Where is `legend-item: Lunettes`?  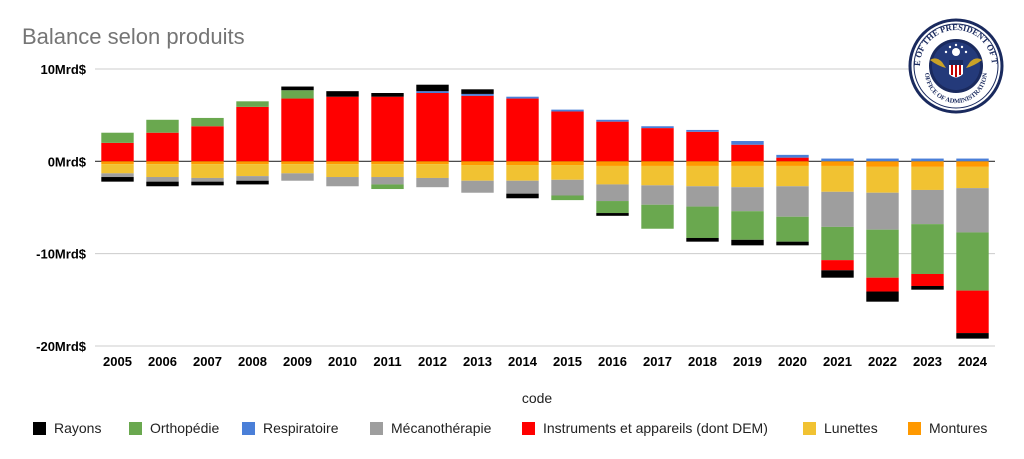 legend-item: Lunettes is located at coordinates (840, 428).